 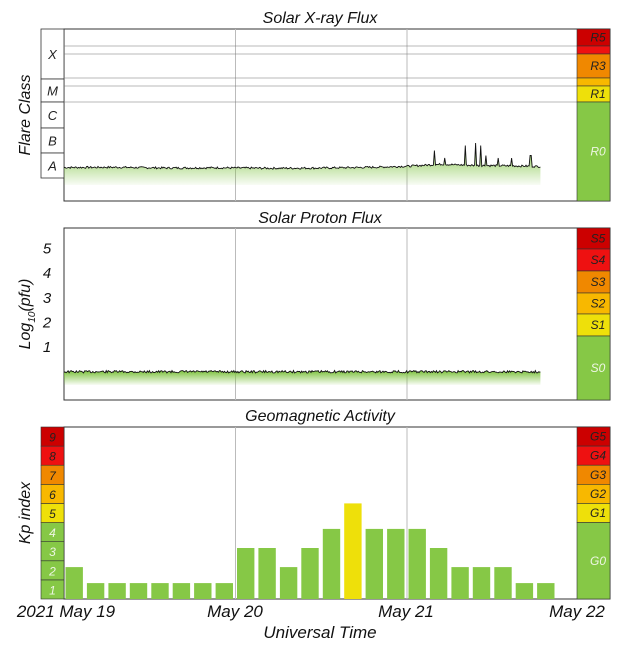 I want to click on kp-label: 5, so click(x=52, y=514).